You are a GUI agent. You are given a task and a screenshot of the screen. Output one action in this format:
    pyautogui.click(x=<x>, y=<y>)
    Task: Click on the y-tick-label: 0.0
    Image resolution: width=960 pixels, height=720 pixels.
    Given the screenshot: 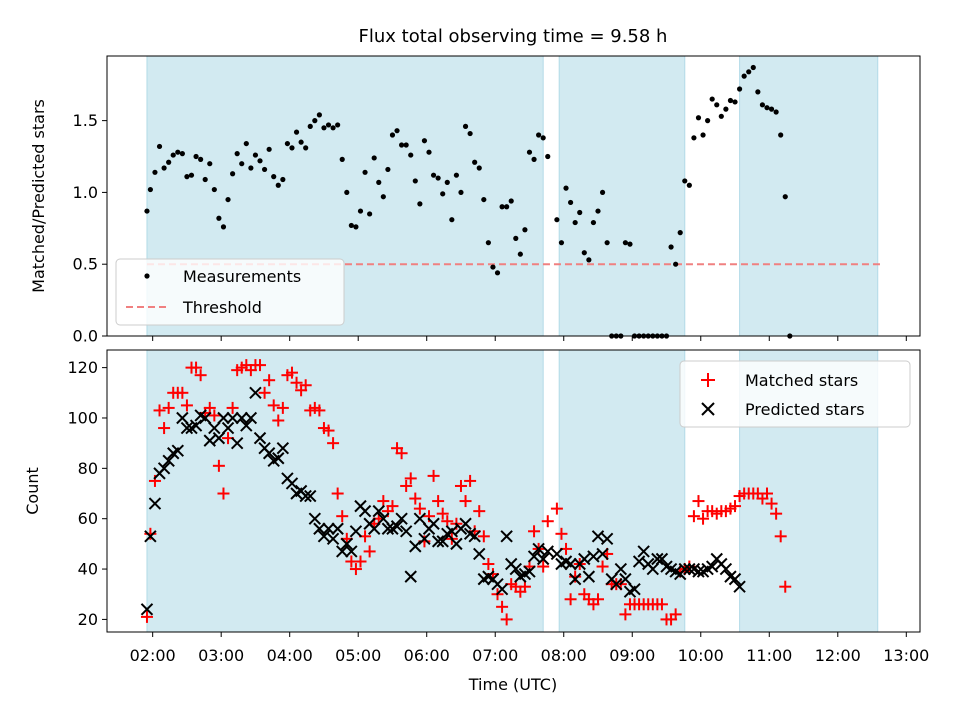 What is the action you would take?
    pyautogui.click(x=85, y=336)
    